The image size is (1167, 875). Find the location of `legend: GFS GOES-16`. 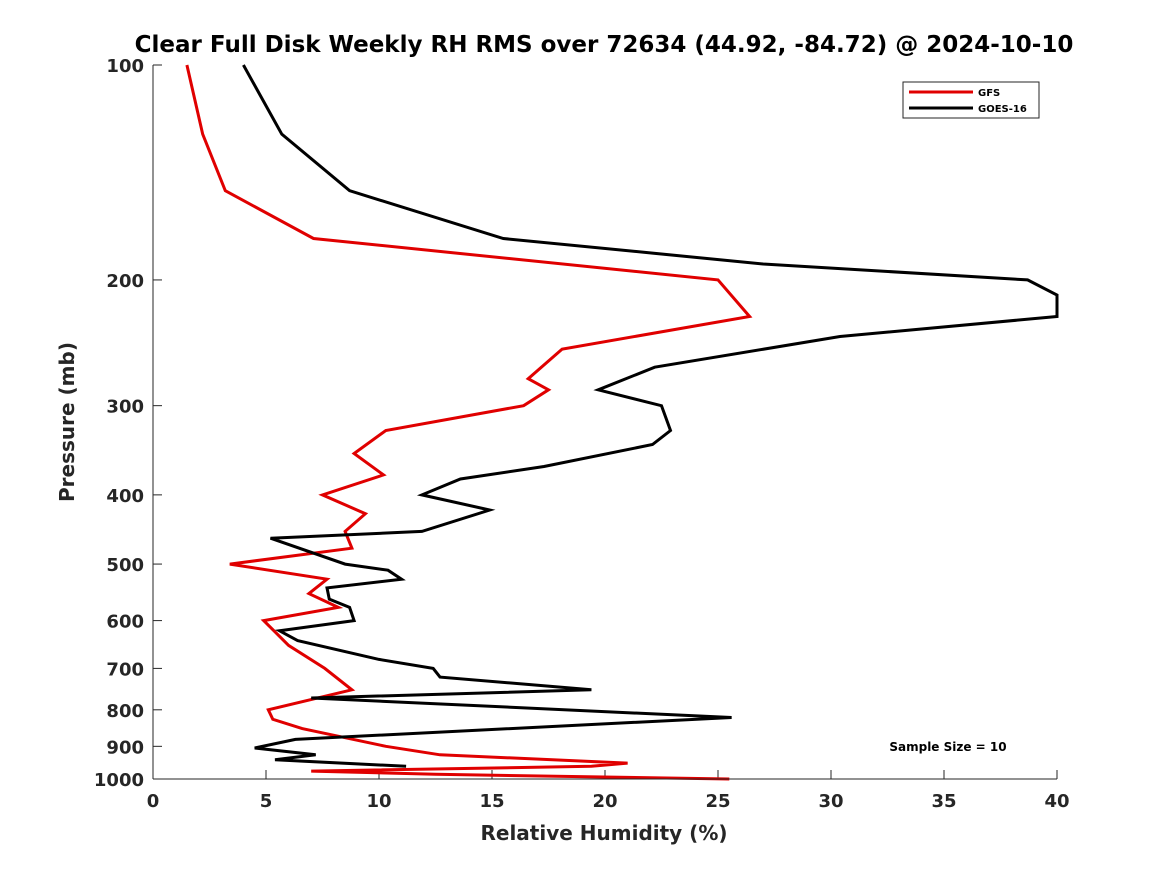

legend: GFS GOES-16 is located at coordinates (971, 100).